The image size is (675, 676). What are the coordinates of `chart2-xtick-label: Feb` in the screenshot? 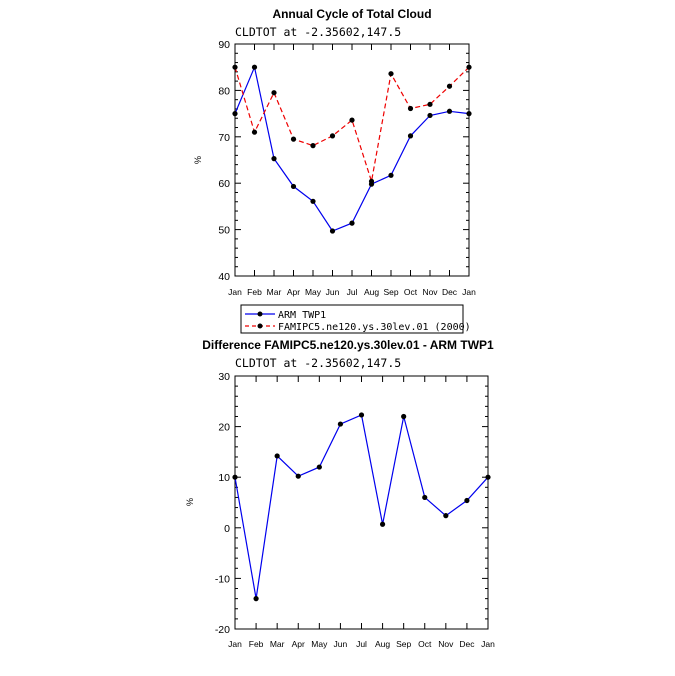 It's located at (256, 644).